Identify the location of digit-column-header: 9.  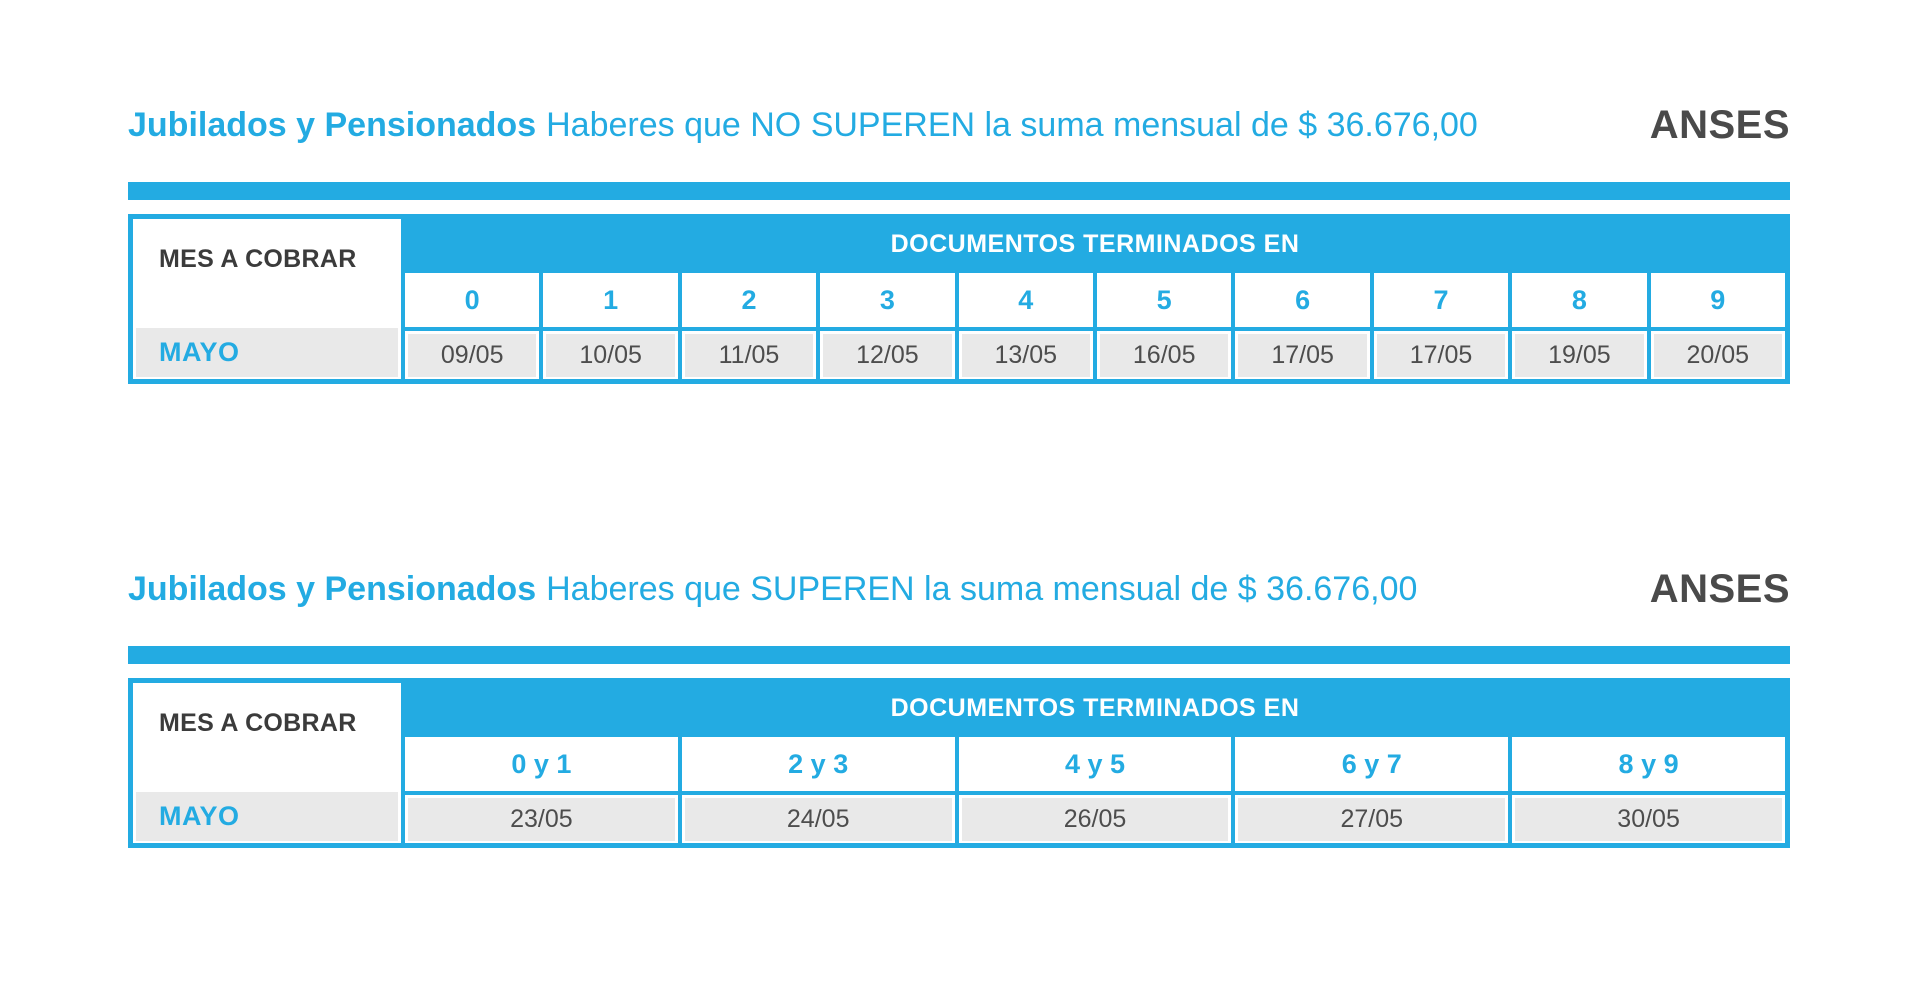
(1717, 300).